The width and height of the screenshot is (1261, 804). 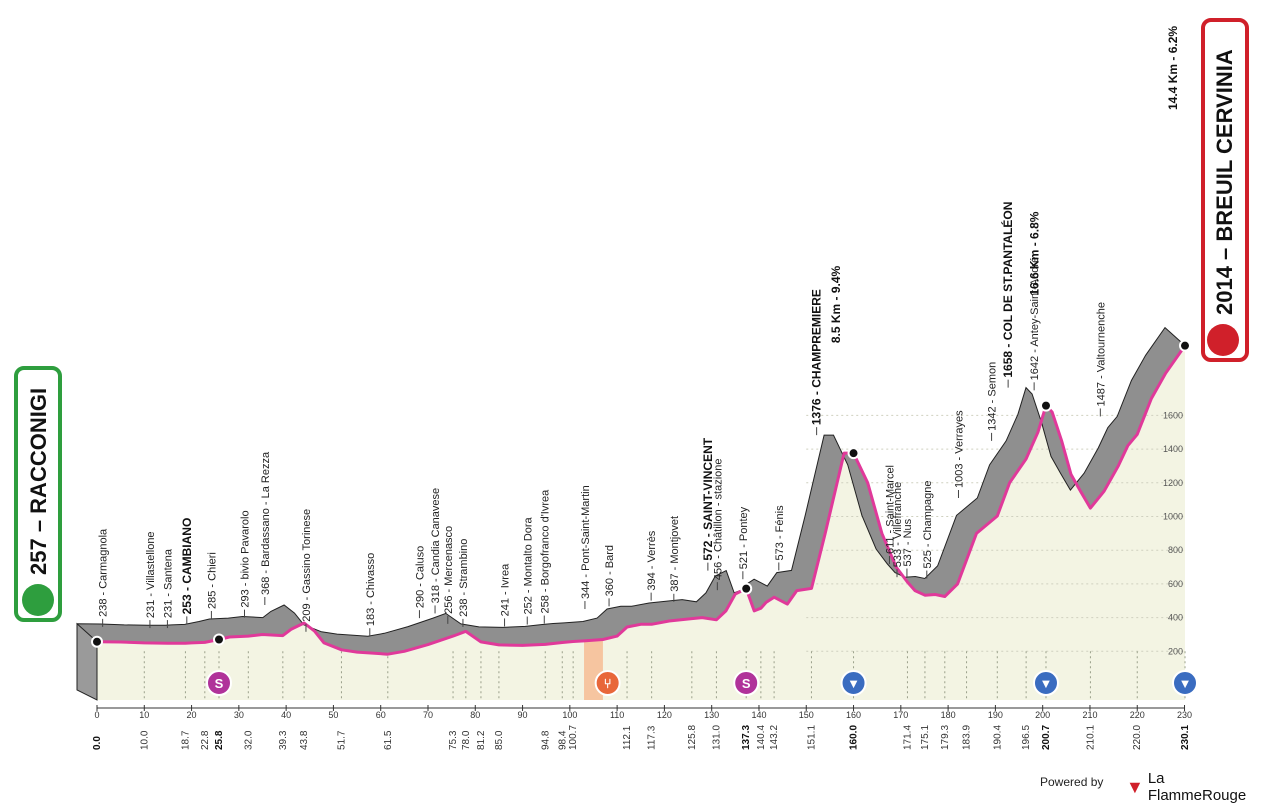 I want to click on km-tick-label: 0, so click(x=96, y=715).